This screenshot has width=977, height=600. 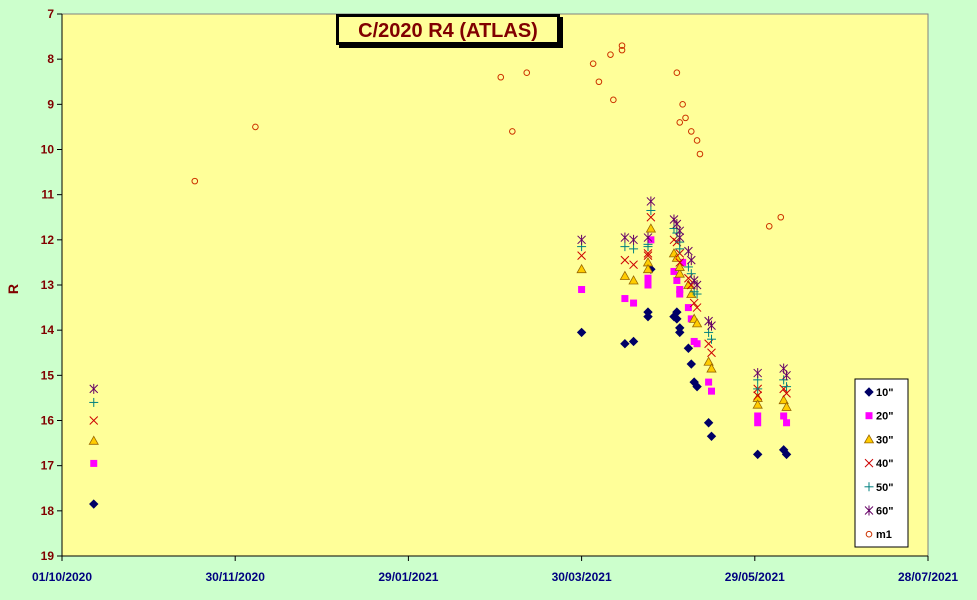 I want to click on x-tick-label: 29/05/2021, so click(x=755, y=577).